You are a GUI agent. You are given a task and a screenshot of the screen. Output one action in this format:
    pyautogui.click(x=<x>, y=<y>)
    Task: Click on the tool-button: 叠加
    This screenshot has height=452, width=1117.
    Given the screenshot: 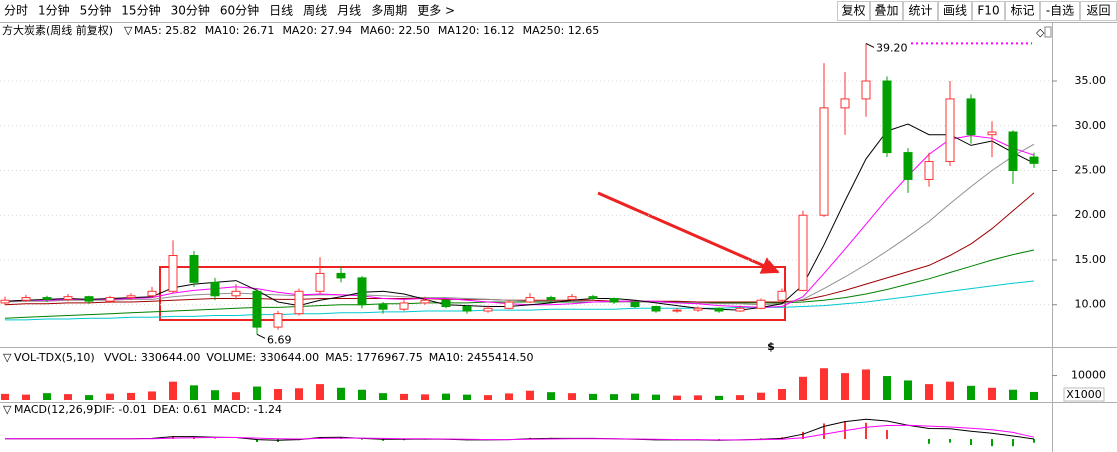 What is the action you would take?
    pyautogui.click(x=886, y=11)
    